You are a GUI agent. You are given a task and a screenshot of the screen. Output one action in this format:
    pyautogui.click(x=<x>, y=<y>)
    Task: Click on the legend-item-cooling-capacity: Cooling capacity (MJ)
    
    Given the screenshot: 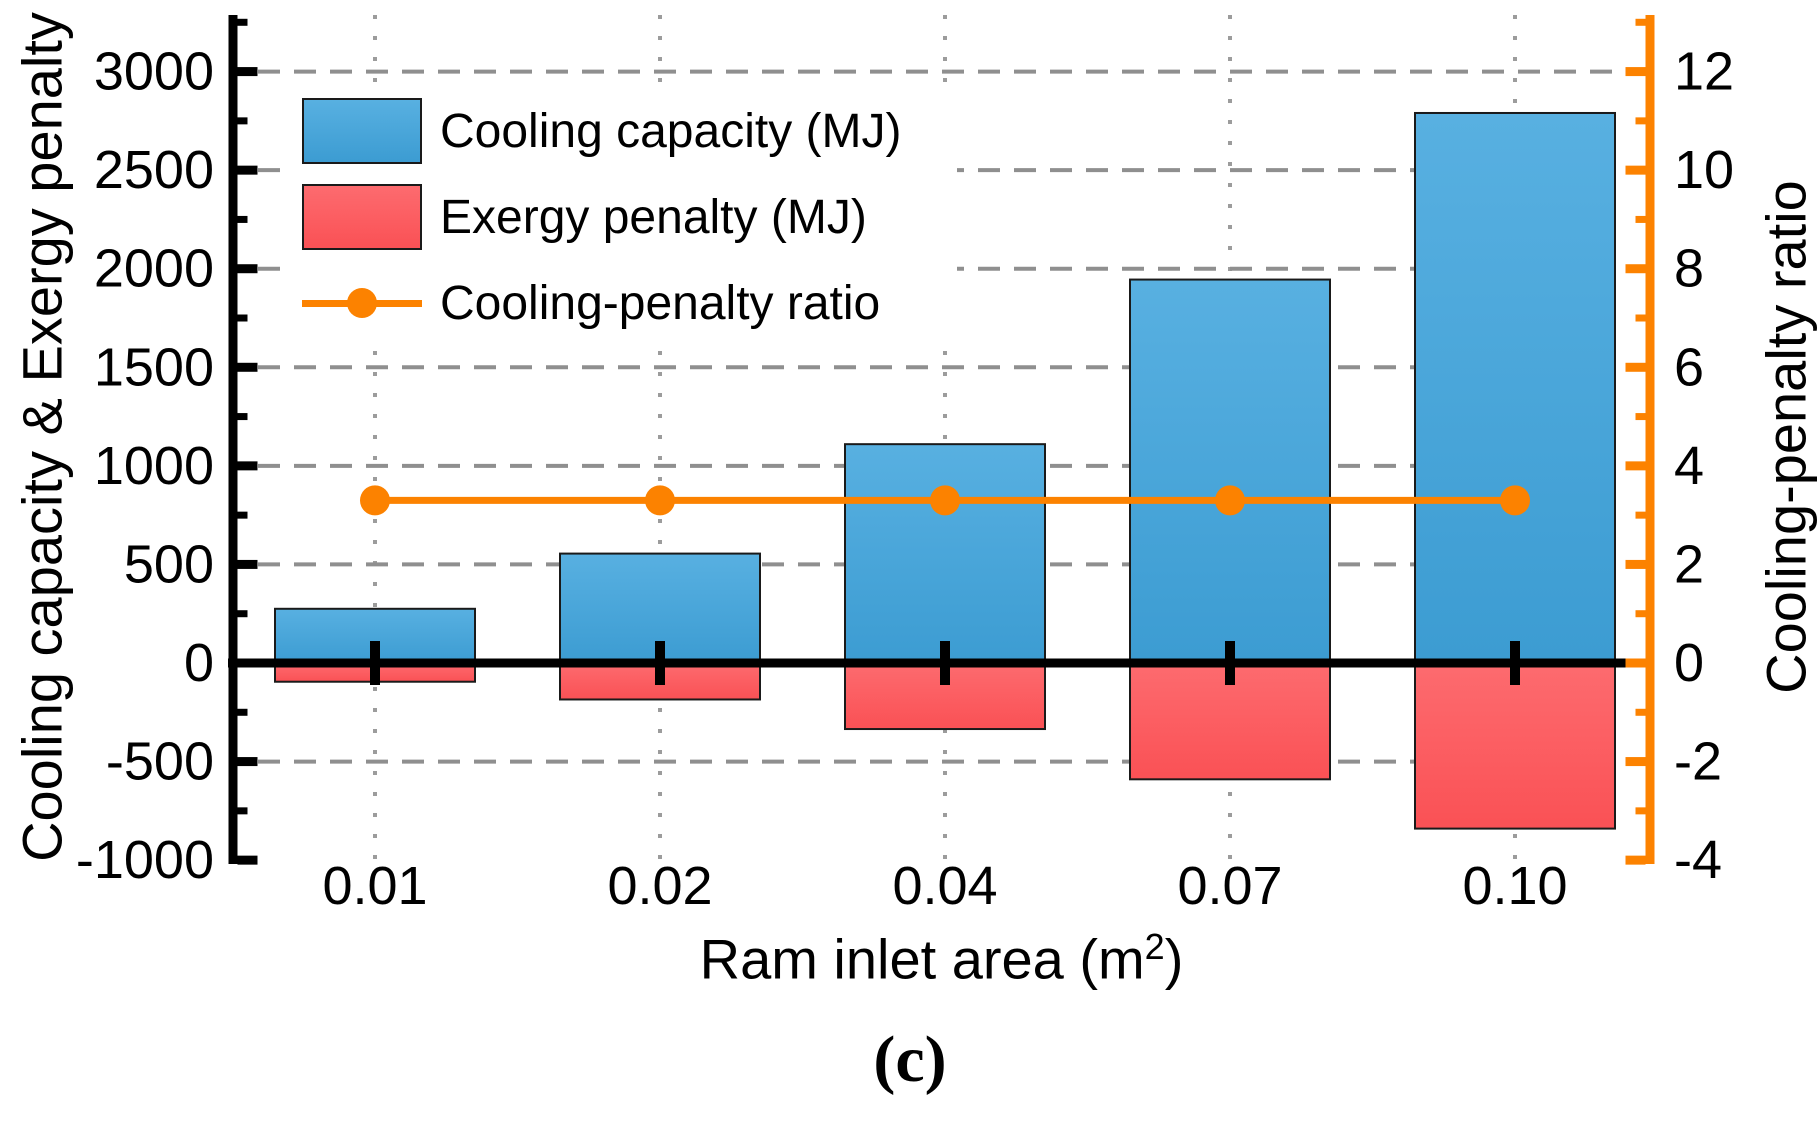 What is the action you would take?
    pyautogui.click(x=601, y=131)
    